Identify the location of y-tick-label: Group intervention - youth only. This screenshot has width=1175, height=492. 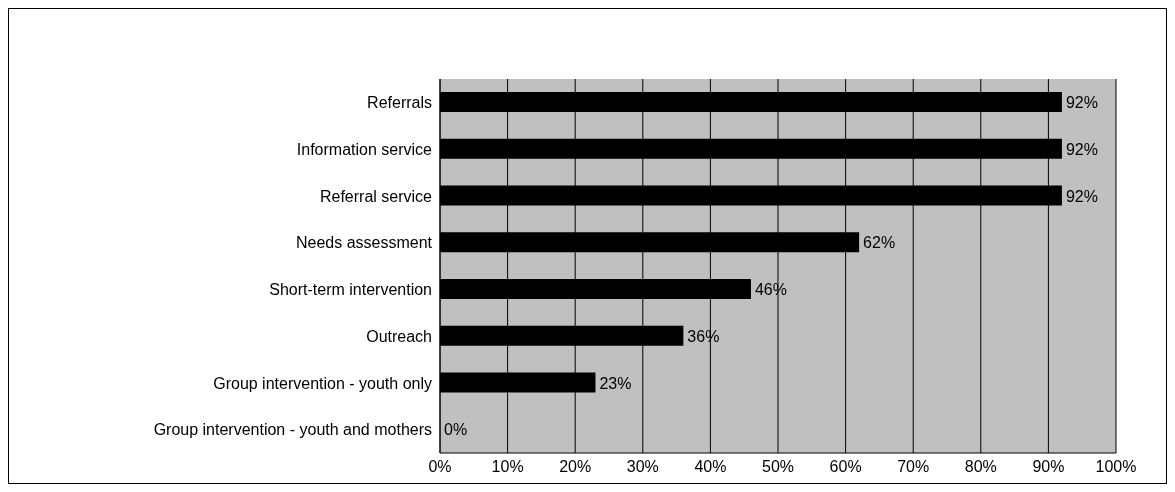
(322, 383).